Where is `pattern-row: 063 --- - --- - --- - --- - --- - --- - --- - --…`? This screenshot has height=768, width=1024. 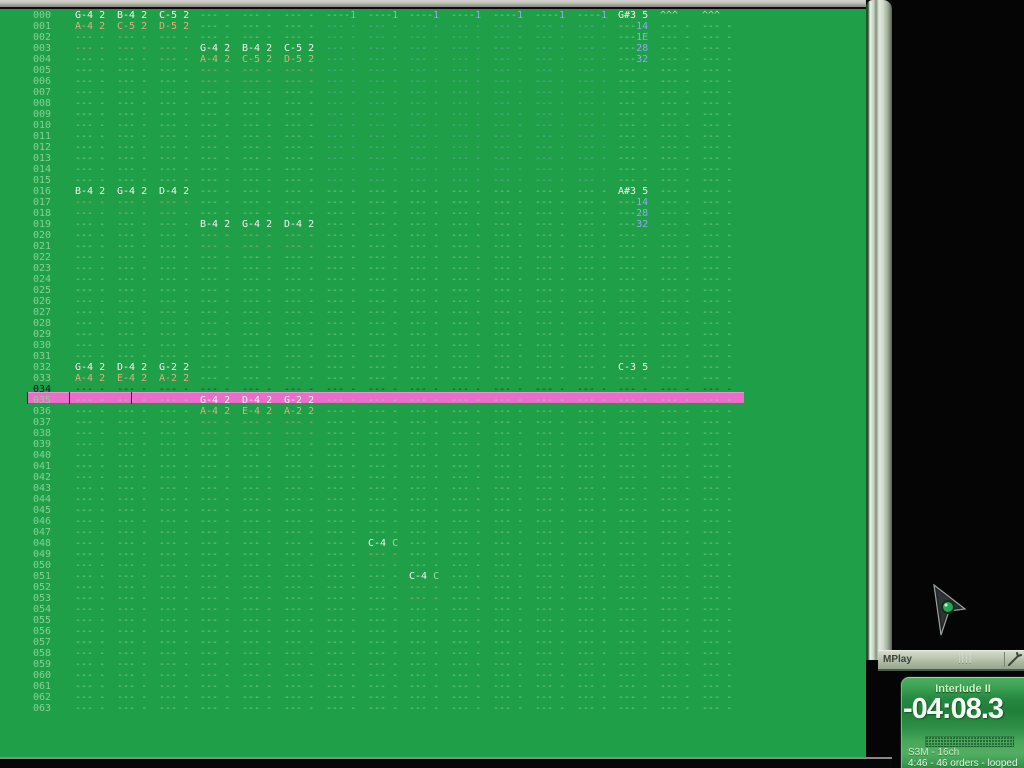 pattern-row: 063 --- - --- - --- - --- - --- - --- - --- - --… is located at coordinates (433, 708).